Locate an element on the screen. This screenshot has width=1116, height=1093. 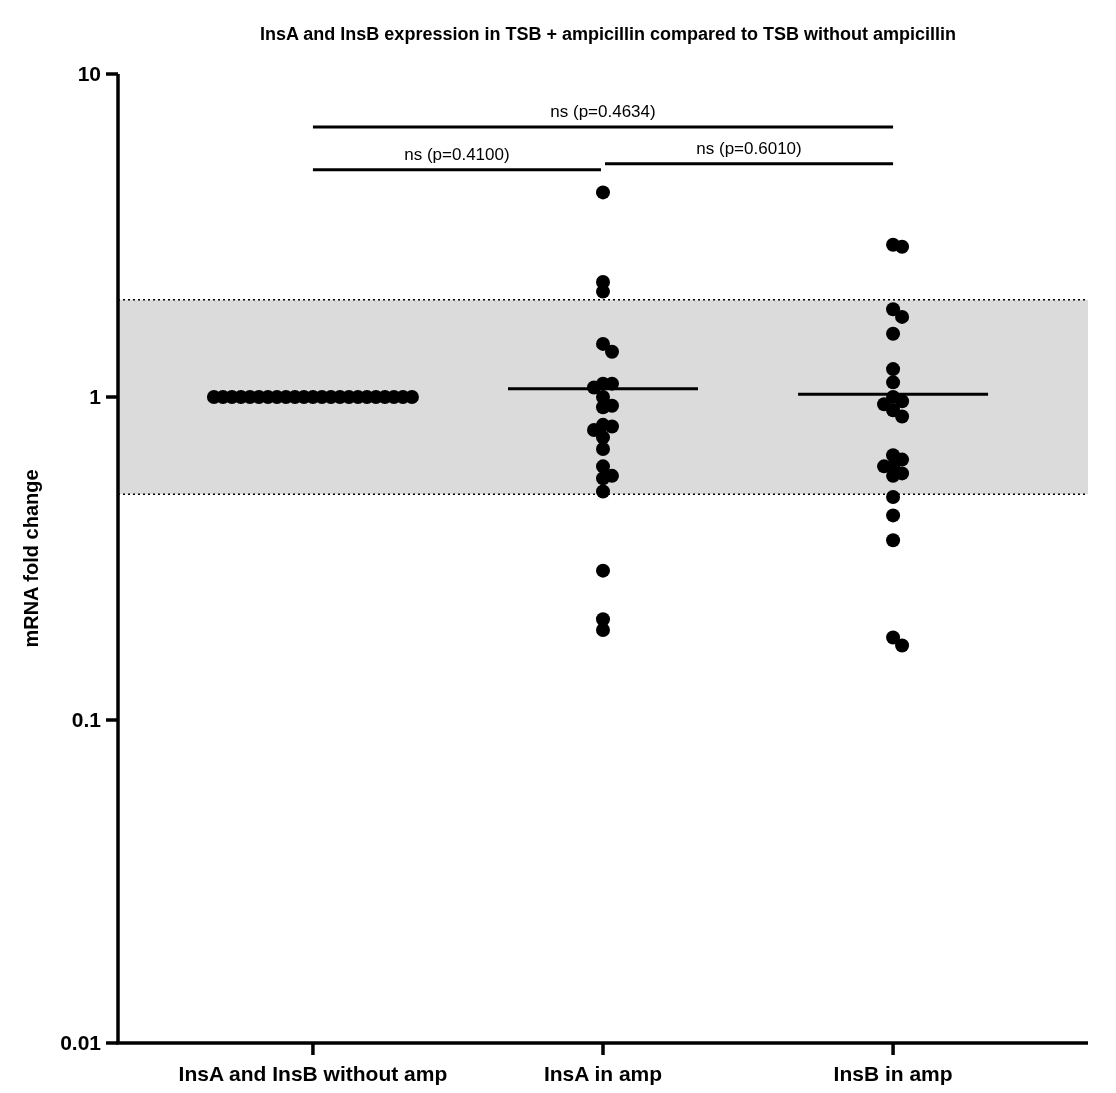
x-tick-label: InsA and InsB without amp is located at coordinates (313, 1073).